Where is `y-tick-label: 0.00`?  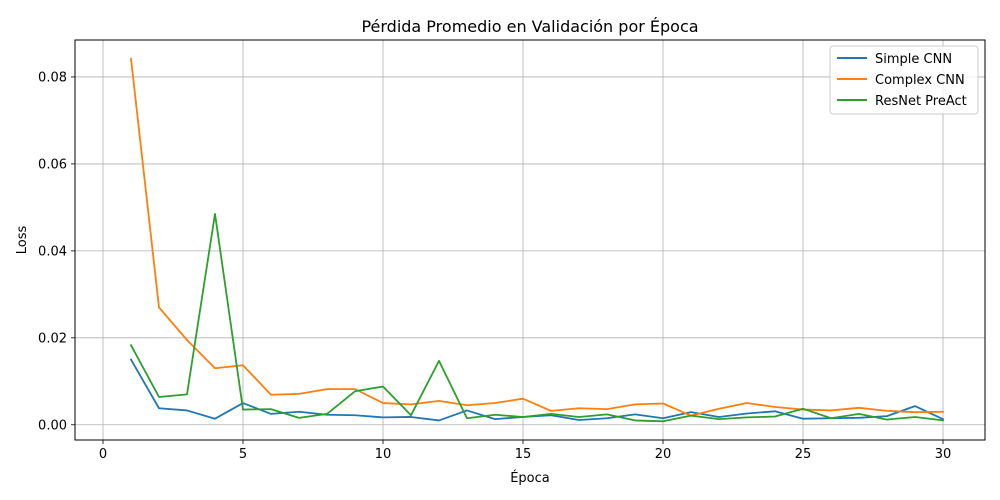
y-tick-label: 0.00 is located at coordinates (52, 425).